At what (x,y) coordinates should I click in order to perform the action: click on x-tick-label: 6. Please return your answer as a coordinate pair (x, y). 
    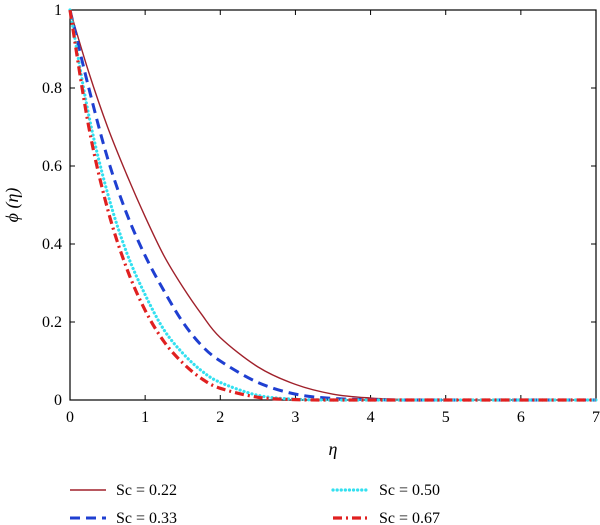
    Looking at the image, I should click on (521, 417).